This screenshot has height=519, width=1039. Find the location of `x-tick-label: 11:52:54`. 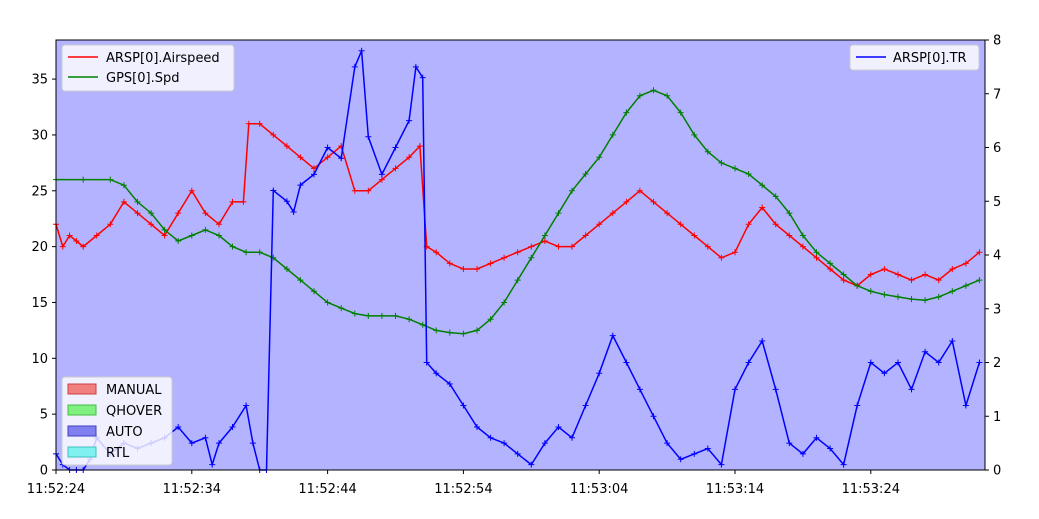

x-tick-label: 11:52:54 is located at coordinates (463, 489).